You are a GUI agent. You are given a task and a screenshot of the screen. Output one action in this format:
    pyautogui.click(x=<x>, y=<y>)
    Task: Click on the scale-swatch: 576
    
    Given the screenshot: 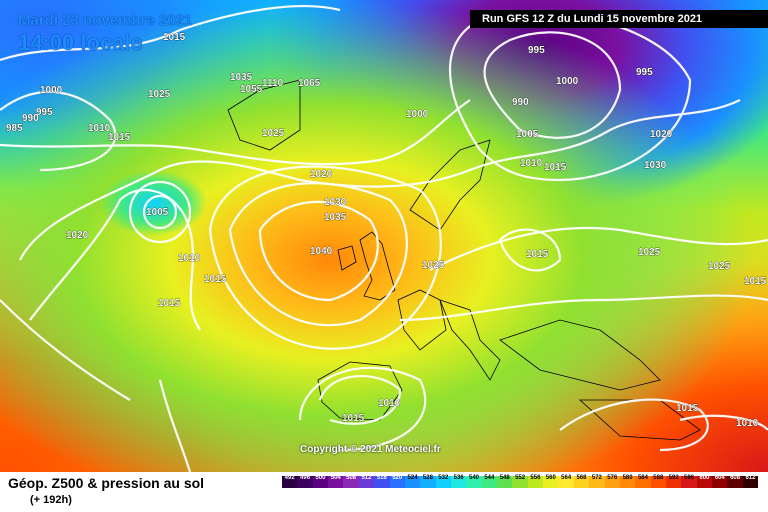 What is the action you would take?
    pyautogui.click(x=612, y=481)
    